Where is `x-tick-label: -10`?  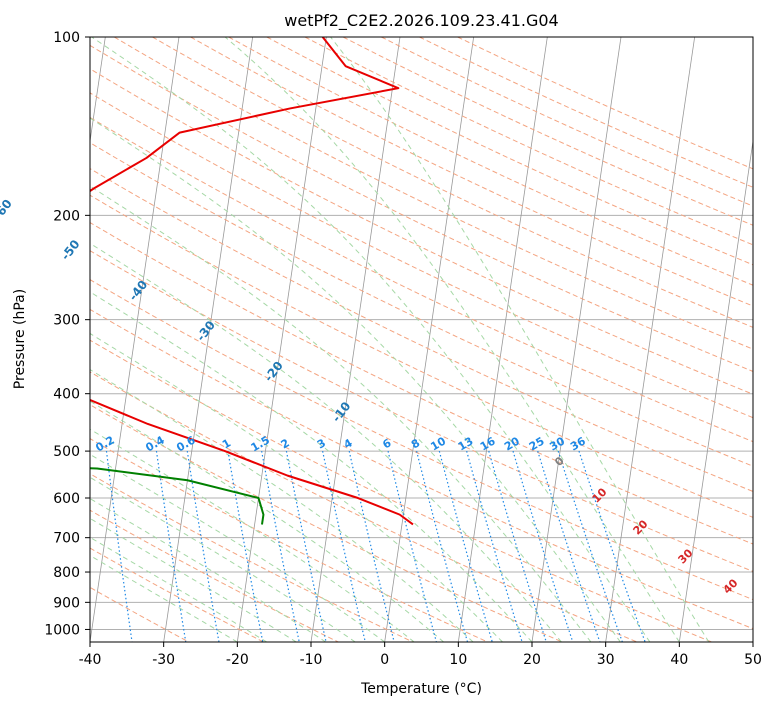 x-tick-label: -10 is located at coordinates (311, 660).